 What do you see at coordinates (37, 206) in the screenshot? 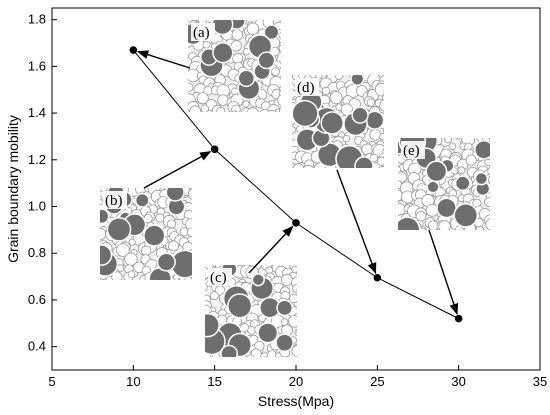
I see `y-tick-label: 1.0` at bounding box center [37, 206].